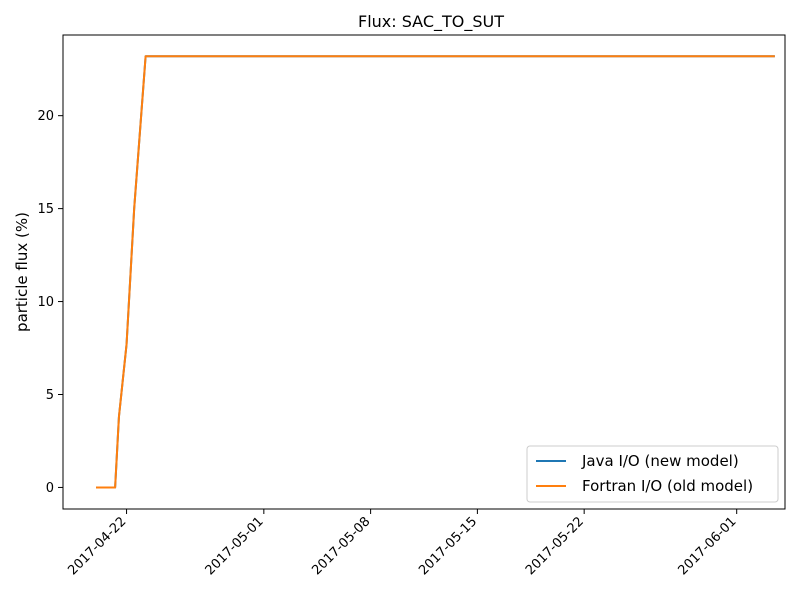  I want to click on x-tick-label: 2017-06-01, so click(707, 546).